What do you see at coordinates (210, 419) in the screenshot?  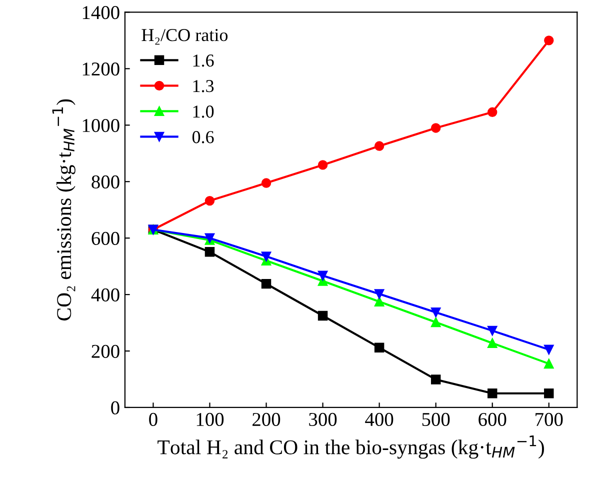 I see `x-tick-label: 100` at bounding box center [210, 419].